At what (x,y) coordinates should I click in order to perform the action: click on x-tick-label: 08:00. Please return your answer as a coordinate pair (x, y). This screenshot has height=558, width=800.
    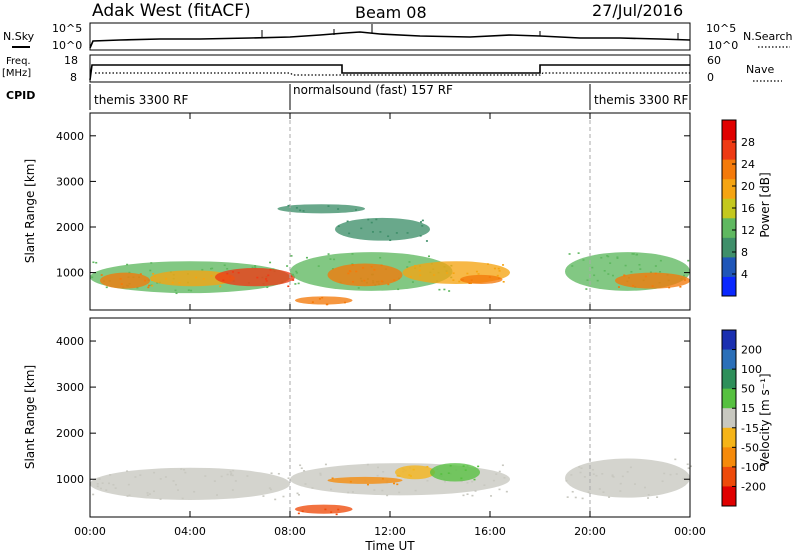
    Looking at the image, I should click on (290, 531).